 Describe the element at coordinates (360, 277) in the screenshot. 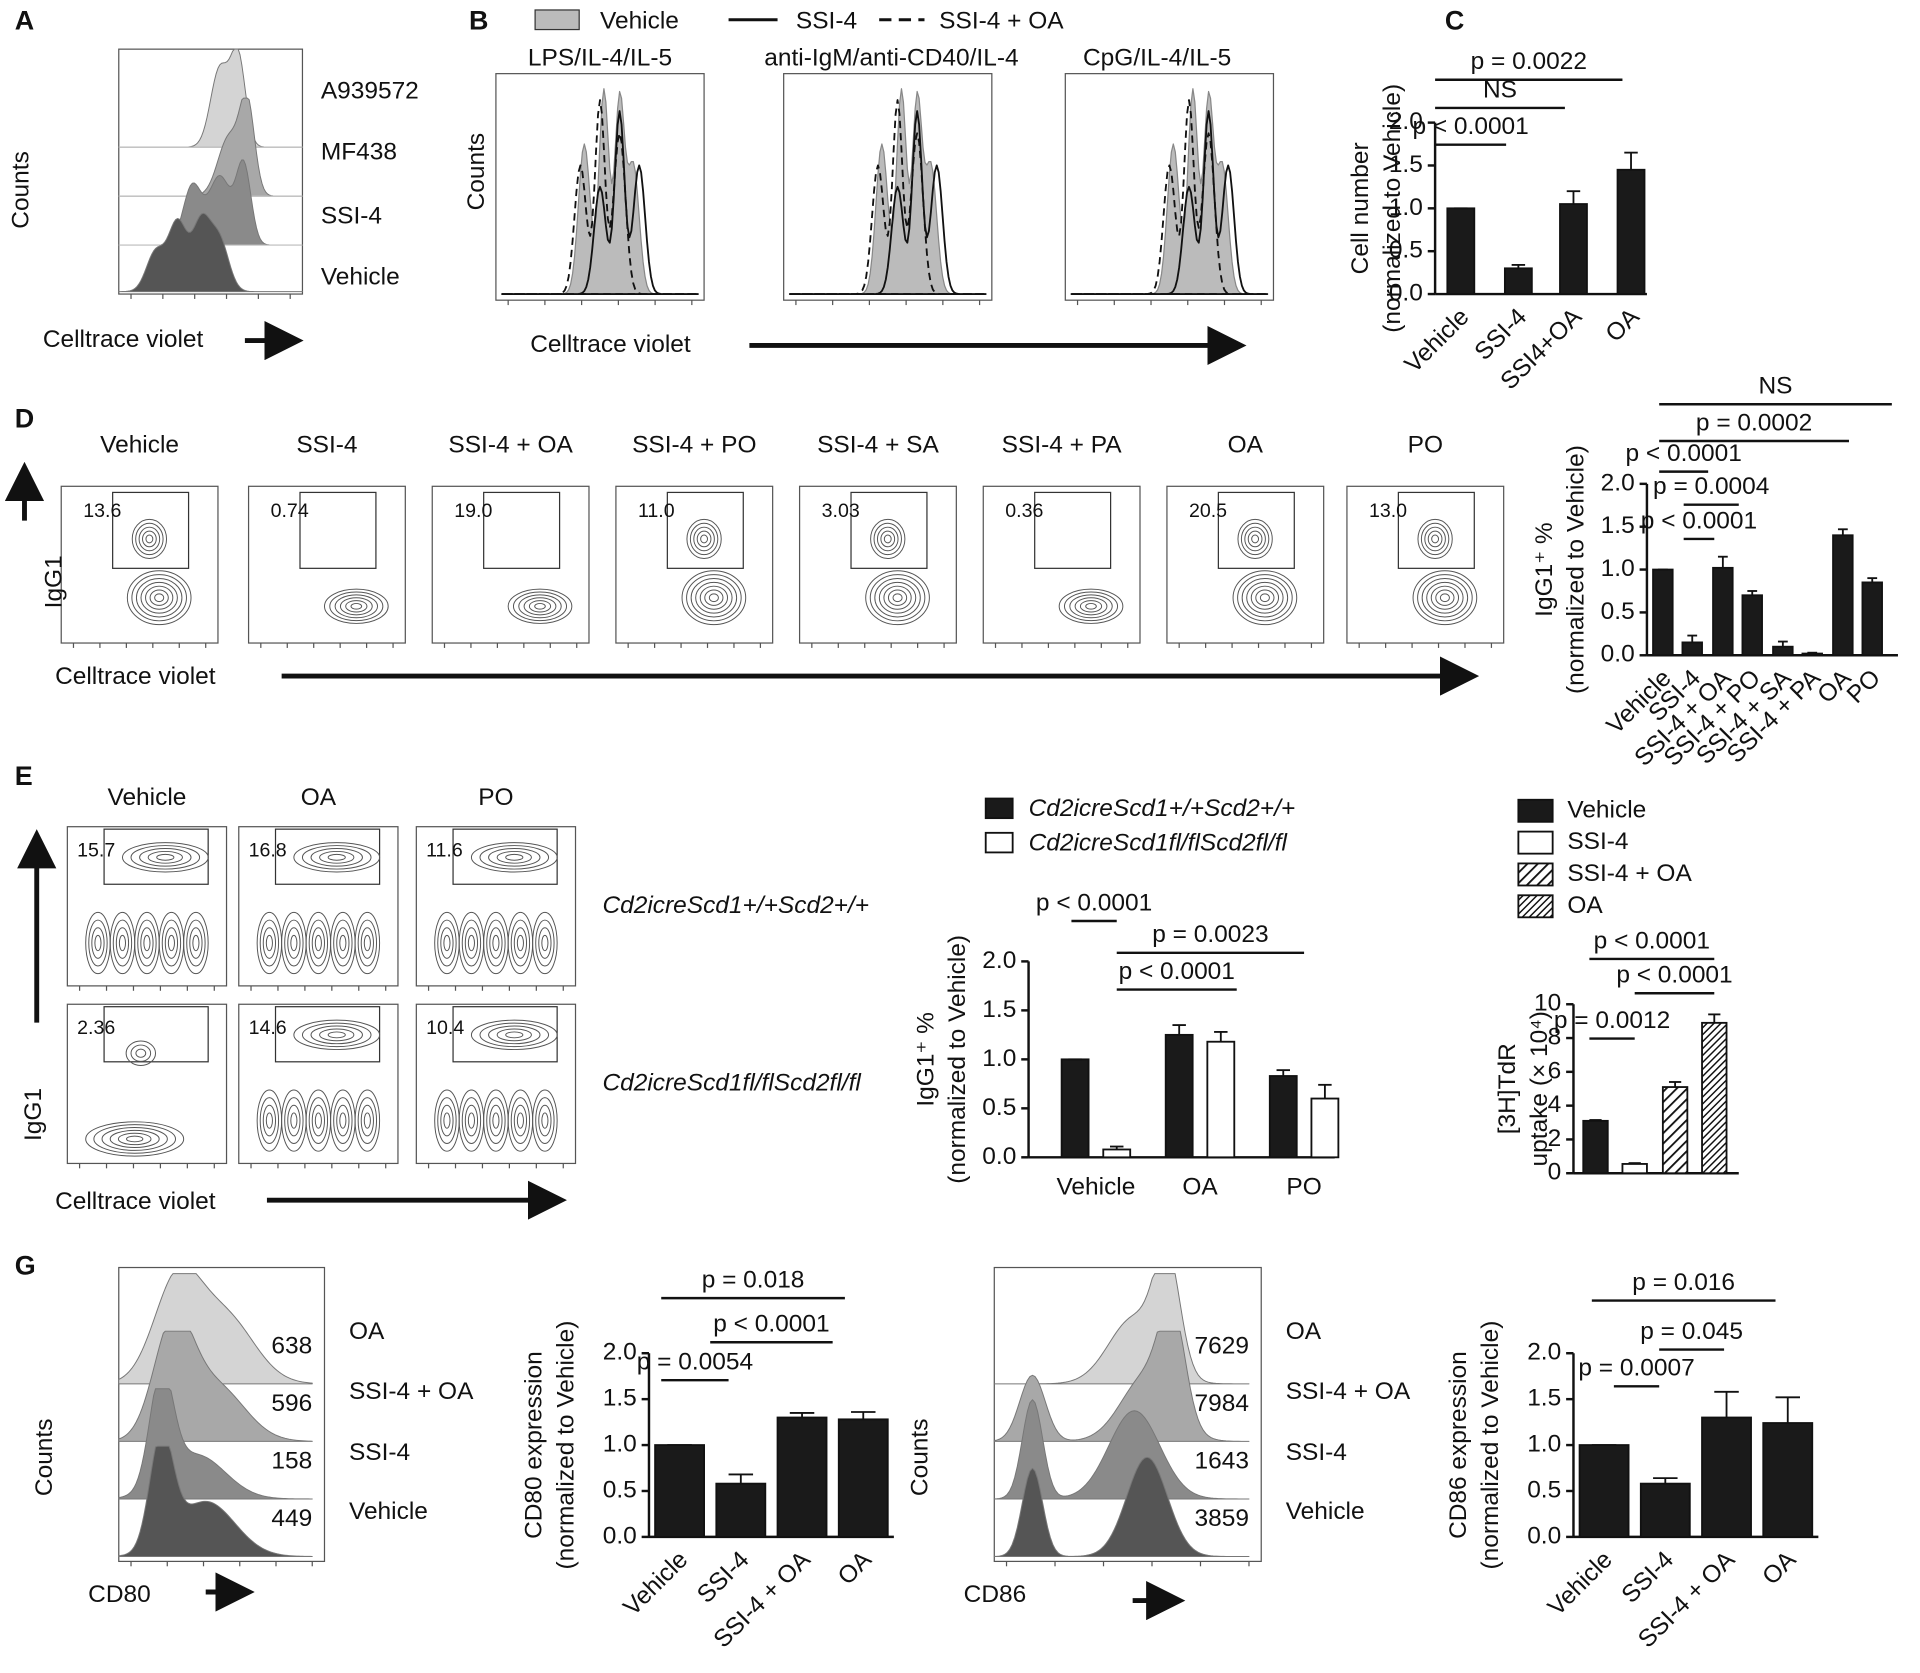

I see `sample-label: Vehicle` at that location.